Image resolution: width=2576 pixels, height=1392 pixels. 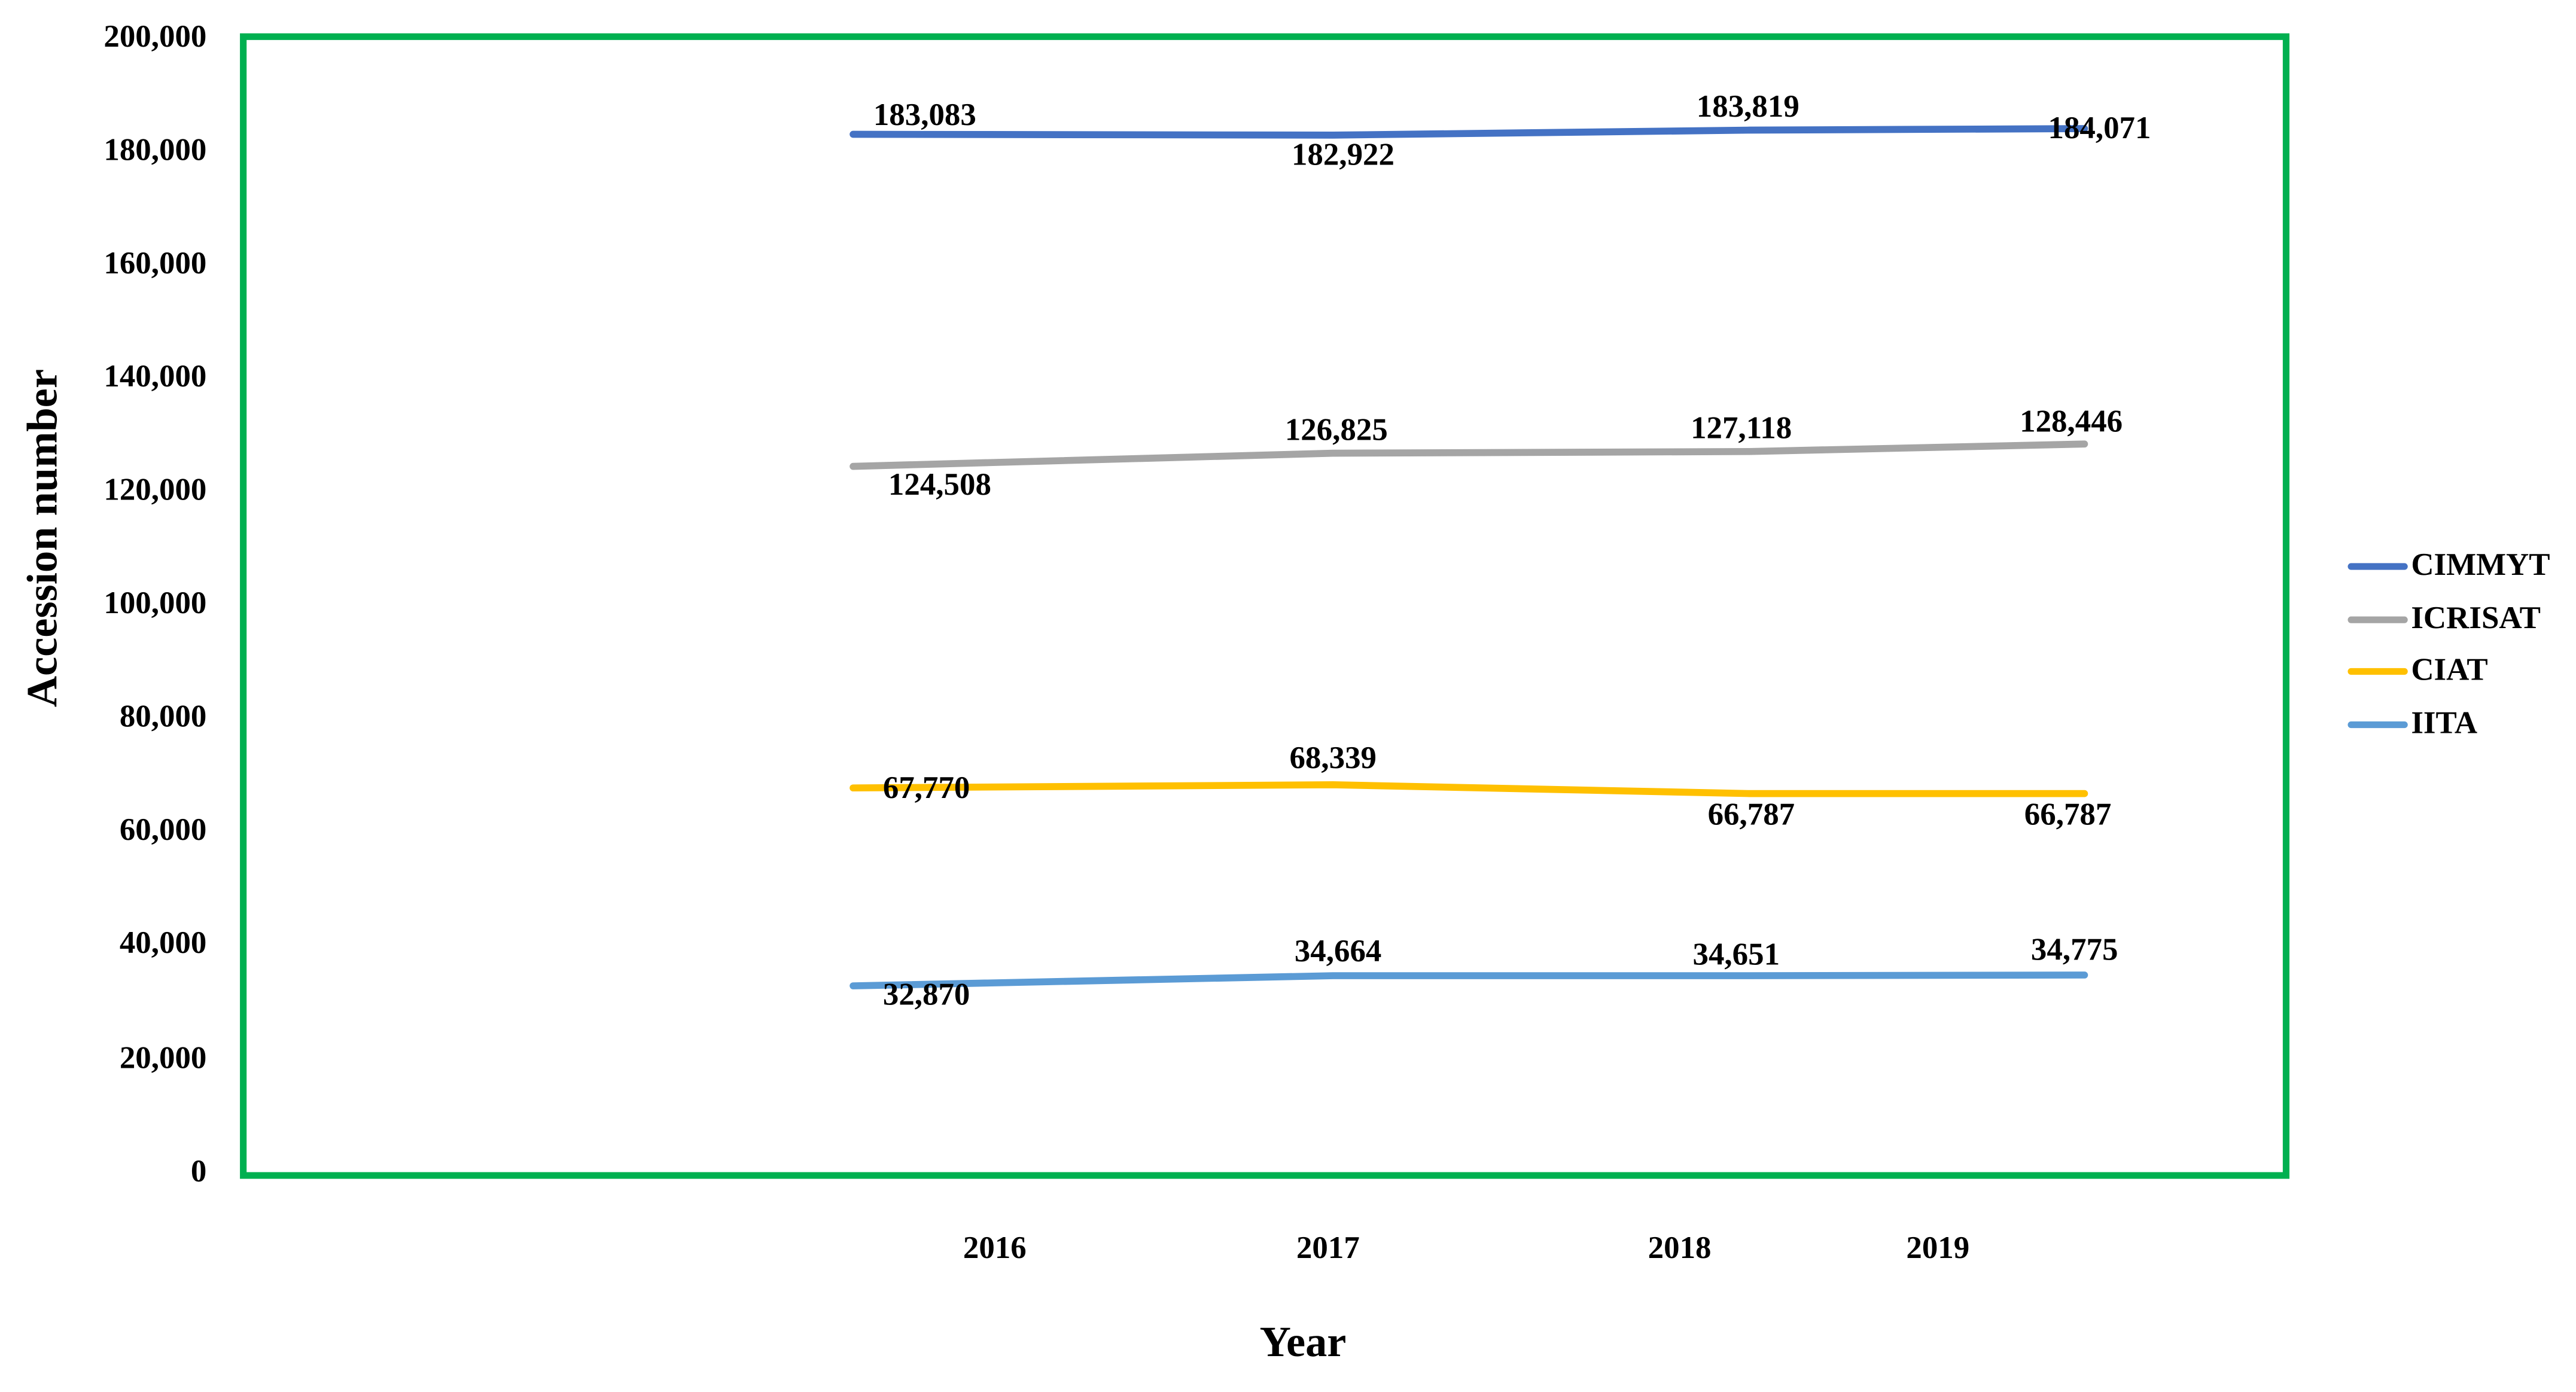 What do you see at coordinates (939, 486) in the screenshot?
I see `data-label-icrisat-2016: 124,508` at bounding box center [939, 486].